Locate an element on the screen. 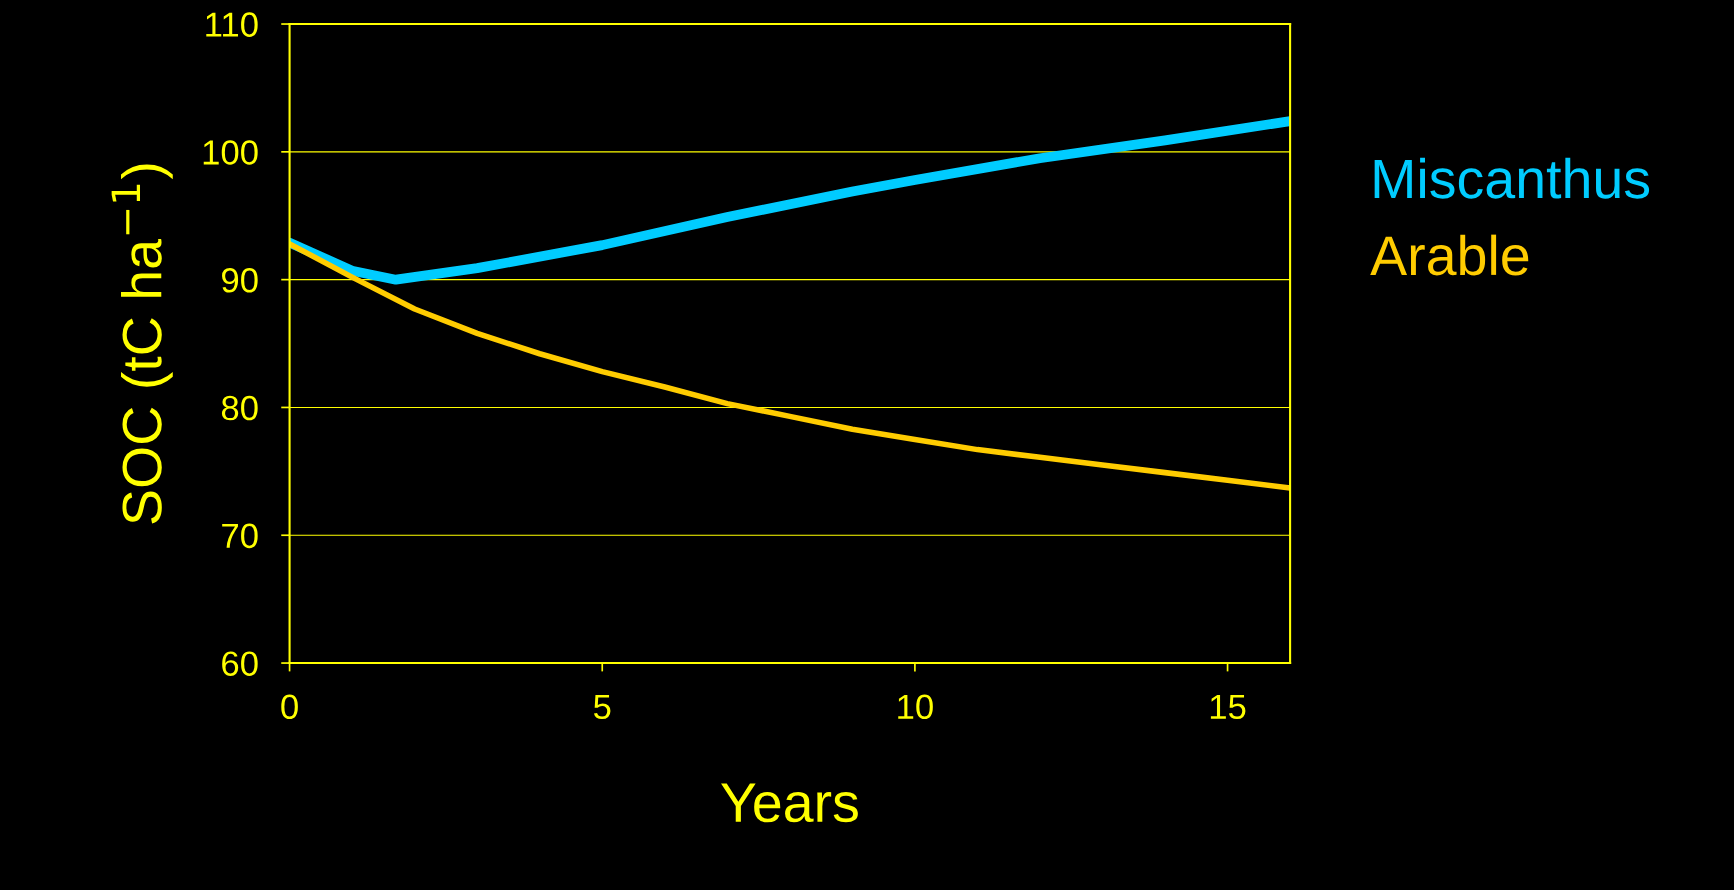 The width and height of the screenshot is (1734, 890). y-tick-label: 100 is located at coordinates (230, 152).